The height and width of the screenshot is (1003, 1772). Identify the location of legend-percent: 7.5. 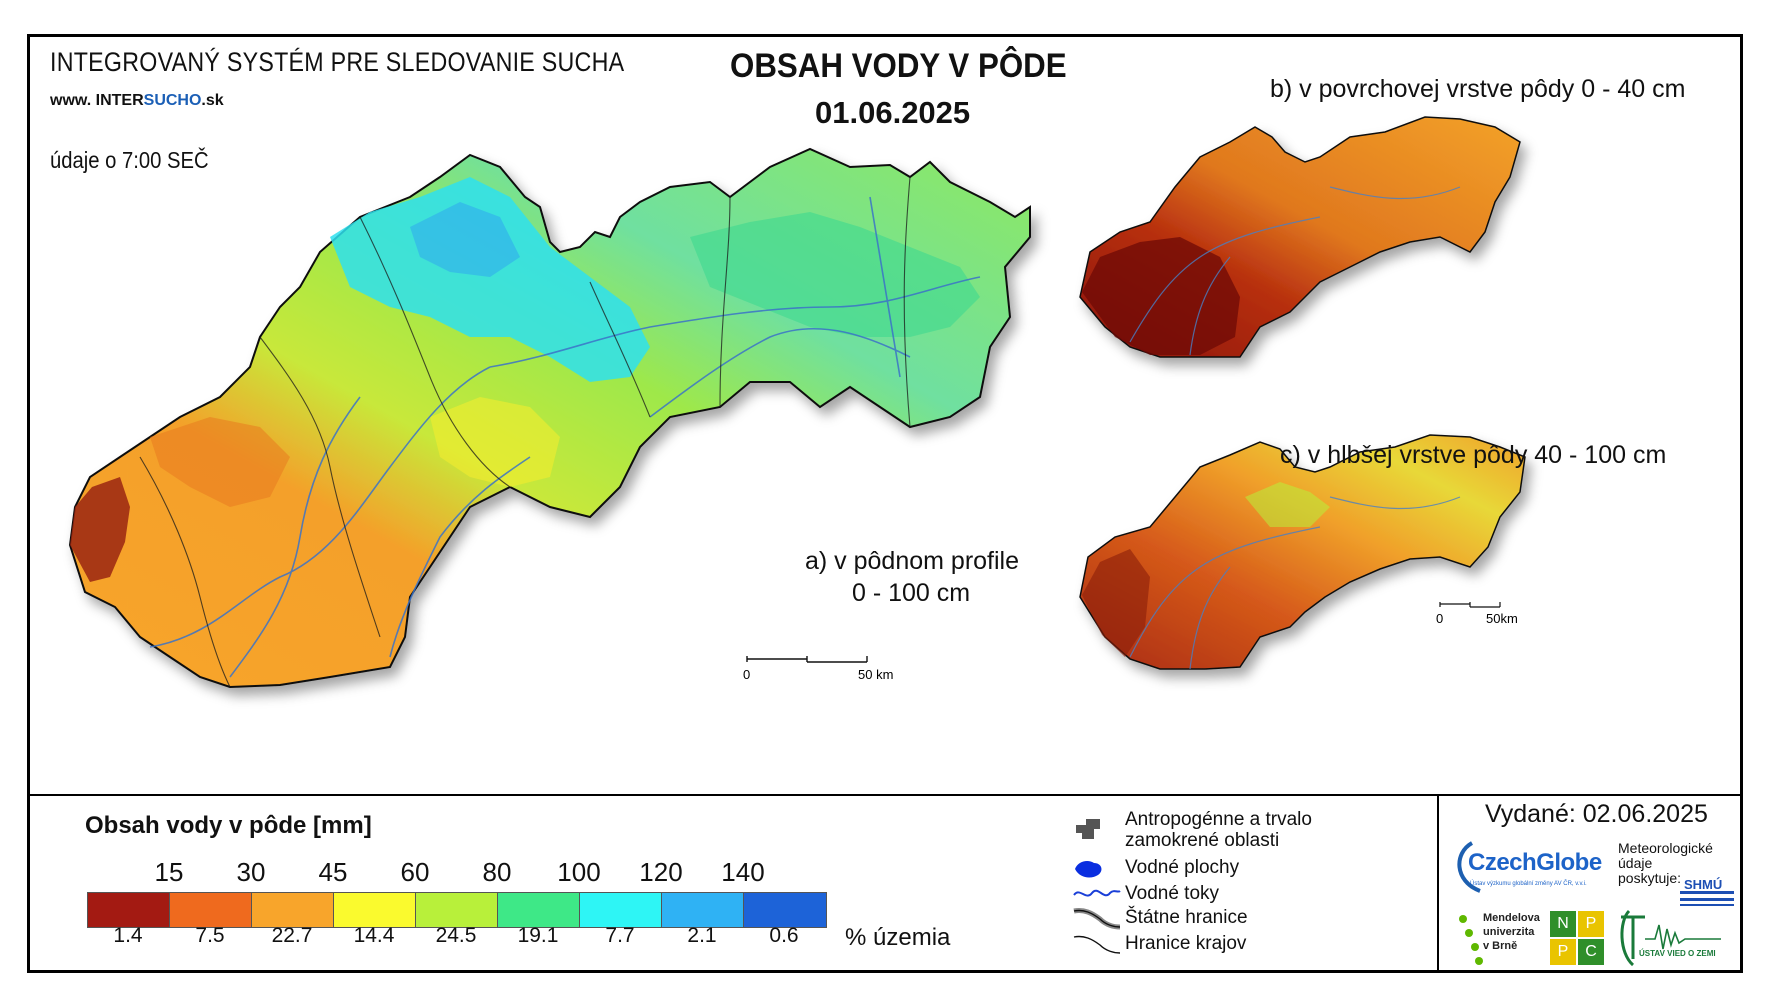
(210, 935).